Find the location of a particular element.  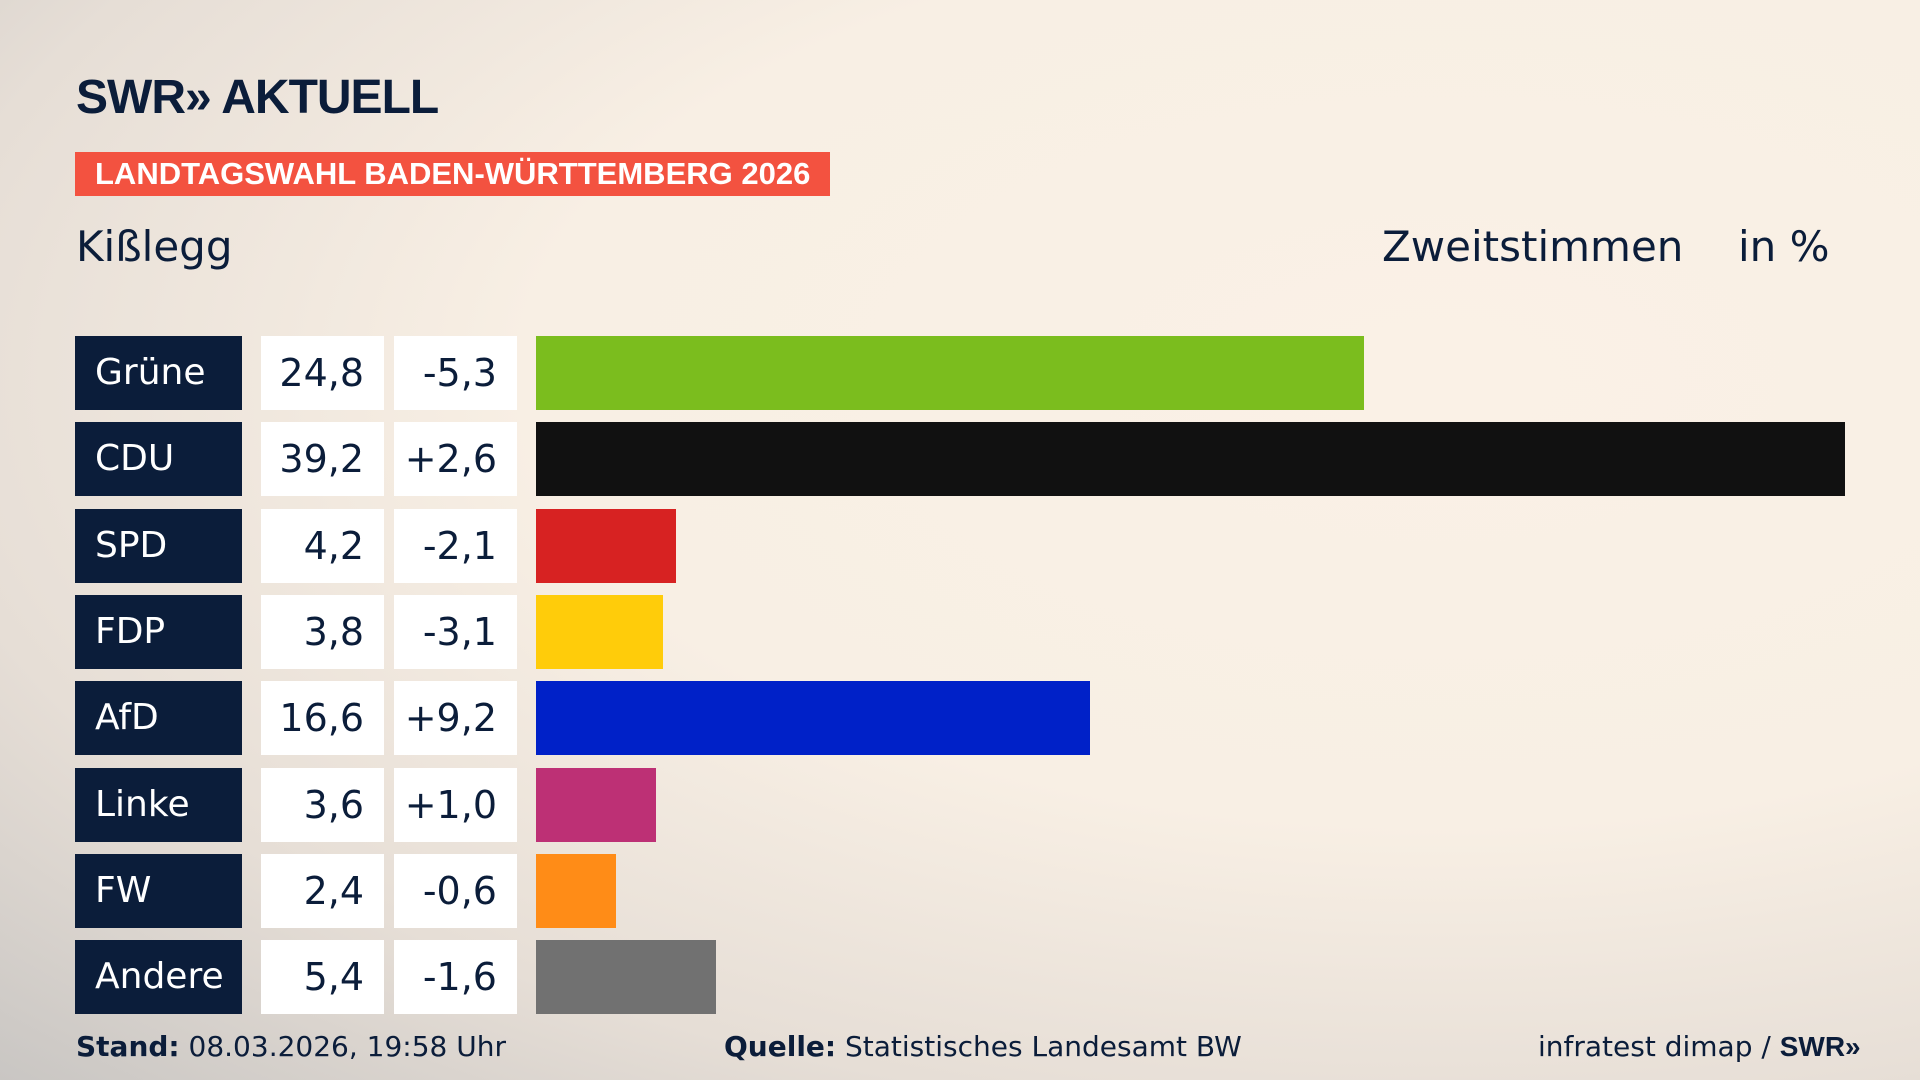

source: Quelle: Statistisches Landesamt BW is located at coordinates (983, 1046).